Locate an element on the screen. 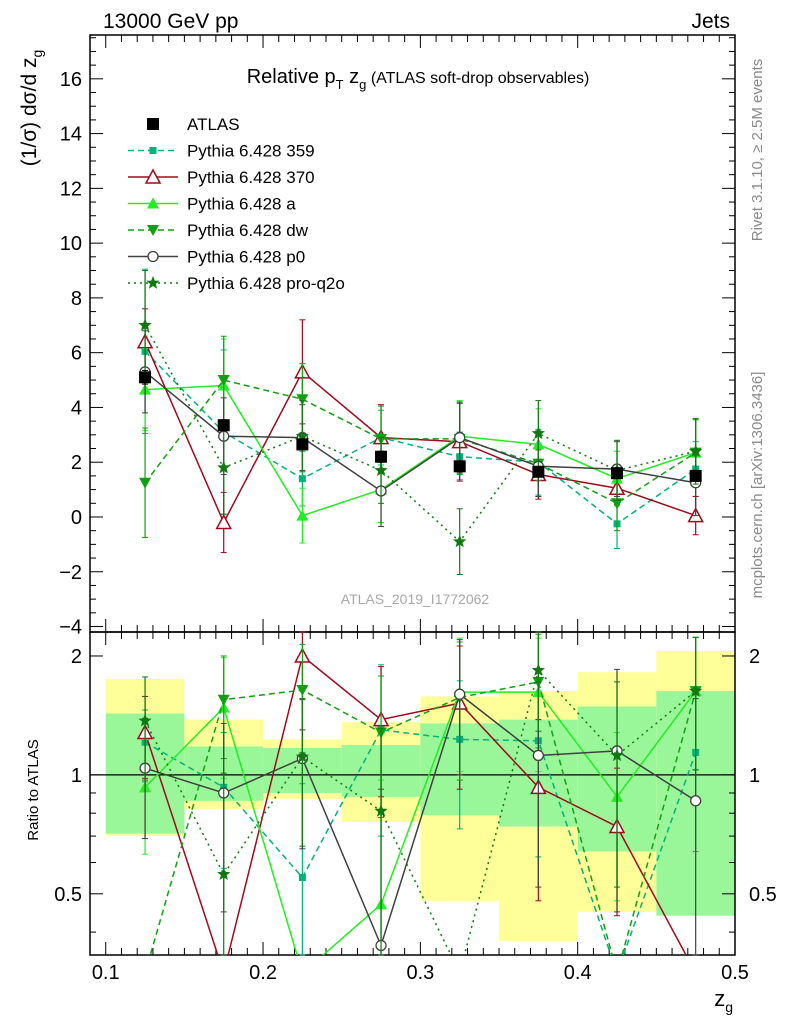 This screenshot has height=1024, width=786. y-tick-label-main: 16 is located at coordinates (71, 80).